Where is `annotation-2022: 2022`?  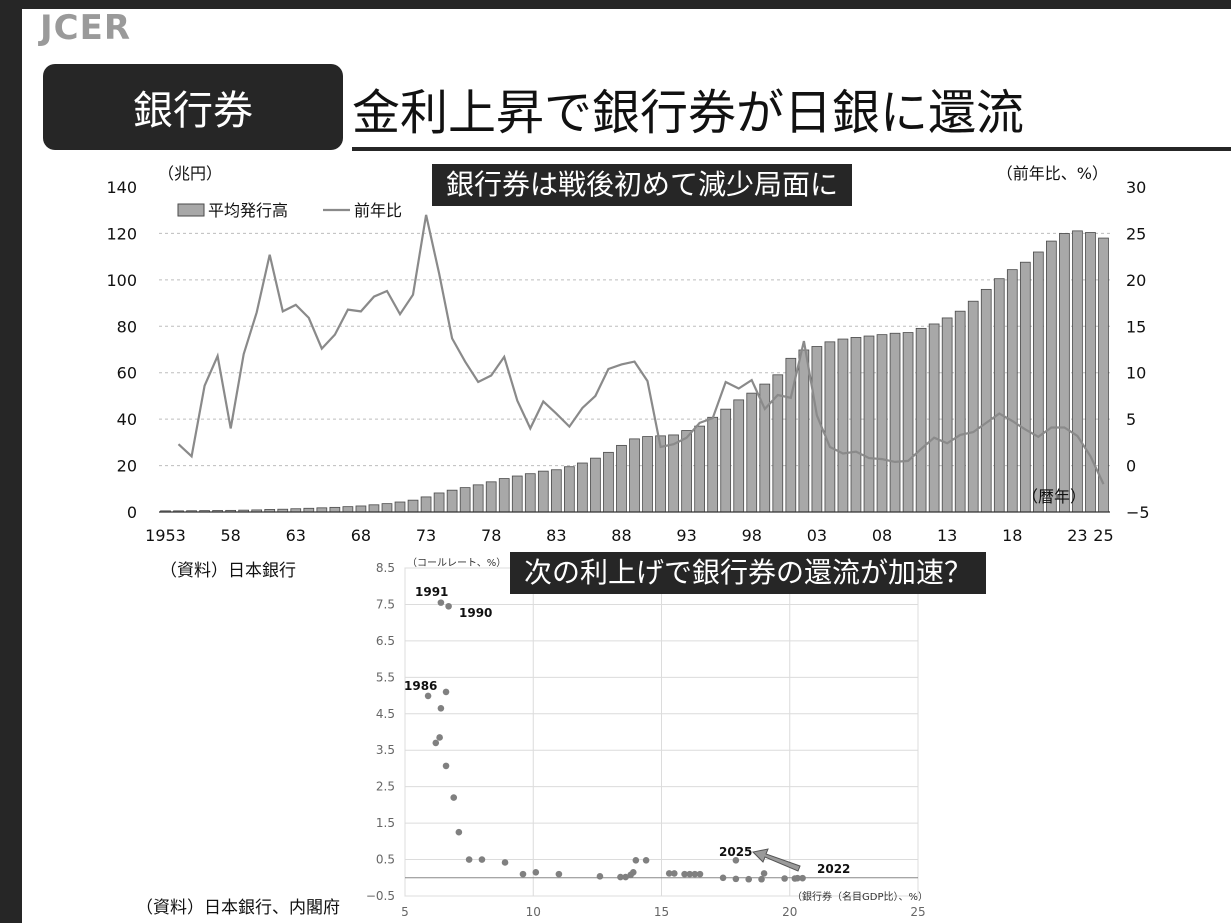
annotation-2022: 2022 is located at coordinates (833, 869).